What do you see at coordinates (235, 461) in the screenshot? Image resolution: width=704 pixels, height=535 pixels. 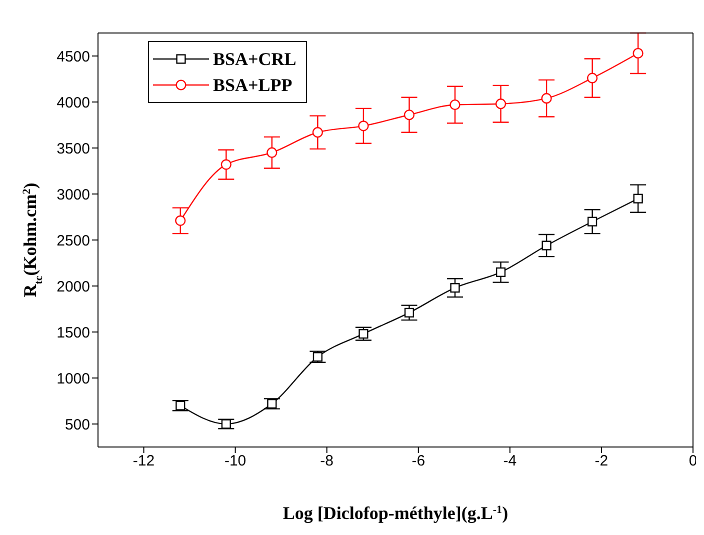 I see `x-tick-label: -10` at bounding box center [235, 461].